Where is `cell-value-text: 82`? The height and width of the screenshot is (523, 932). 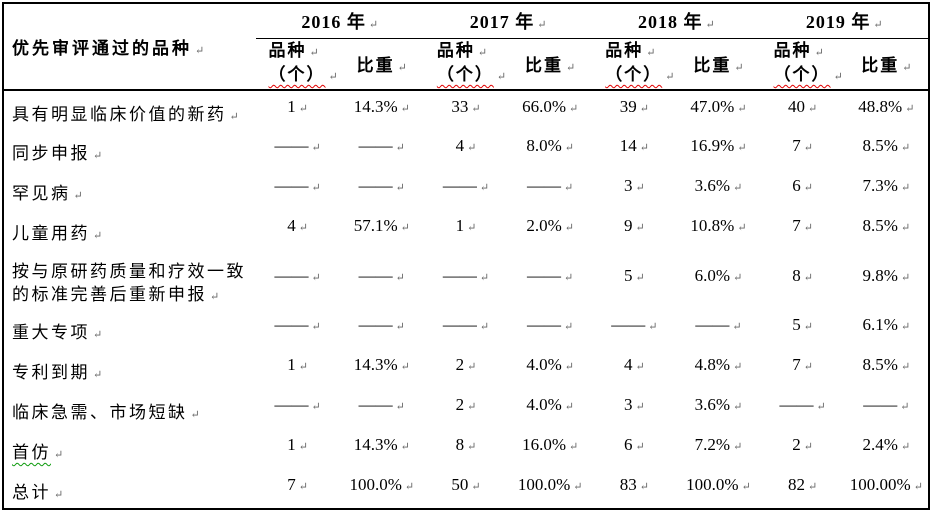
cell-value-text: 82 is located at coordinates (797, 484).